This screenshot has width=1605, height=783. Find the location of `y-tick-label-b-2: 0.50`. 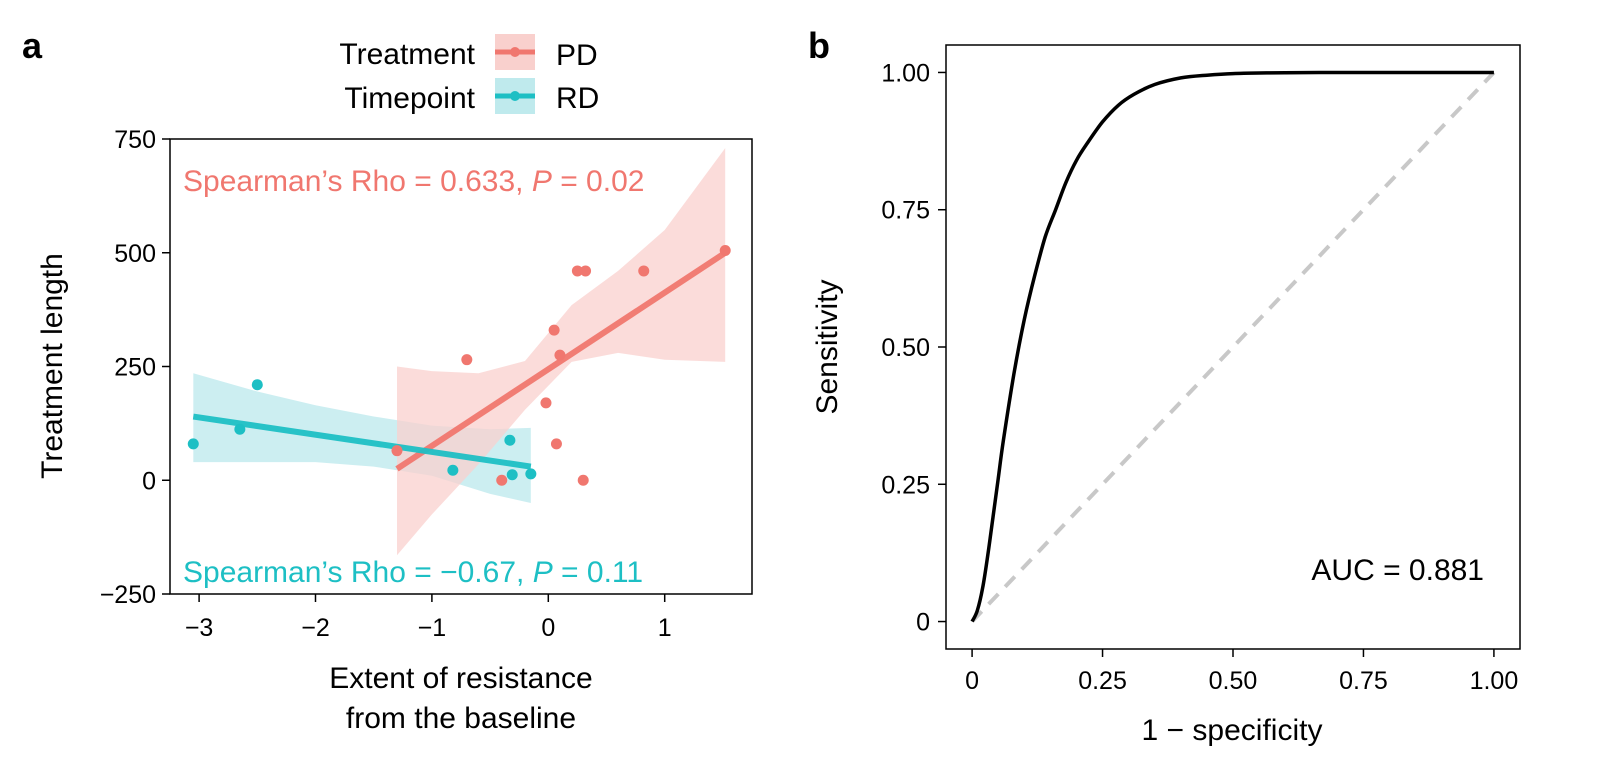

y-tick-label-b-2: 0.50 is located at coordinates (905, 348).